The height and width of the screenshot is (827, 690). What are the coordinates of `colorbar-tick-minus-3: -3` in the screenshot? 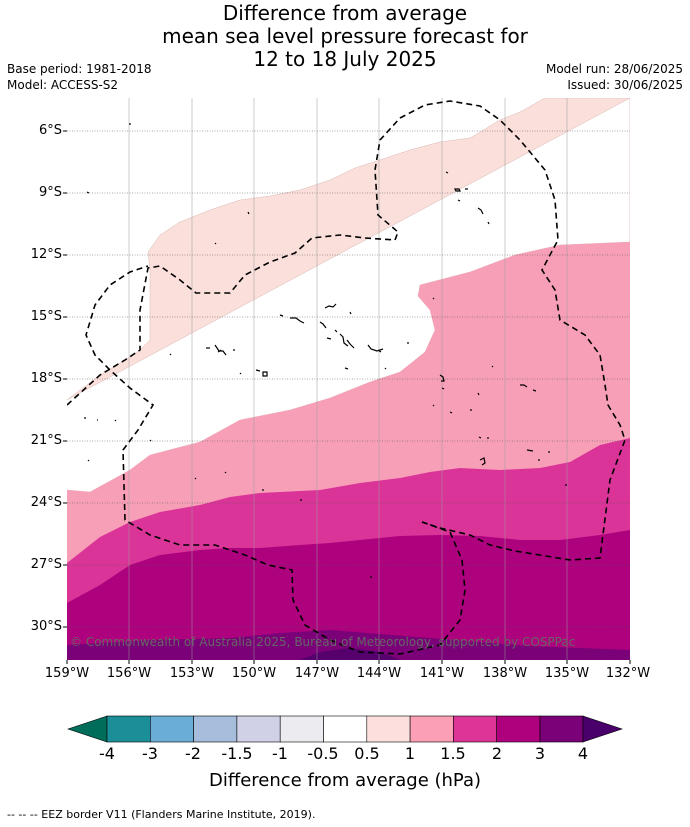 It's located at (150, 753).